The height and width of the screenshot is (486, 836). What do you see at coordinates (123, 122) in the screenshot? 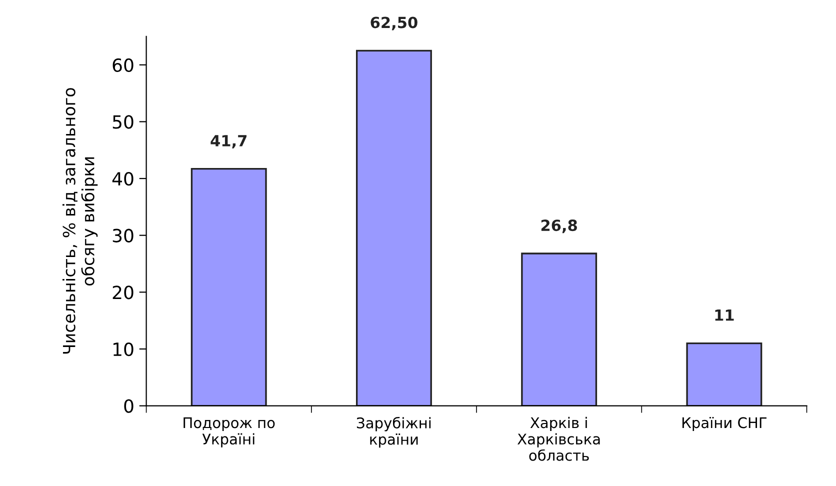
I see `y-tick-label: 50` at bounding box center [123, 122].